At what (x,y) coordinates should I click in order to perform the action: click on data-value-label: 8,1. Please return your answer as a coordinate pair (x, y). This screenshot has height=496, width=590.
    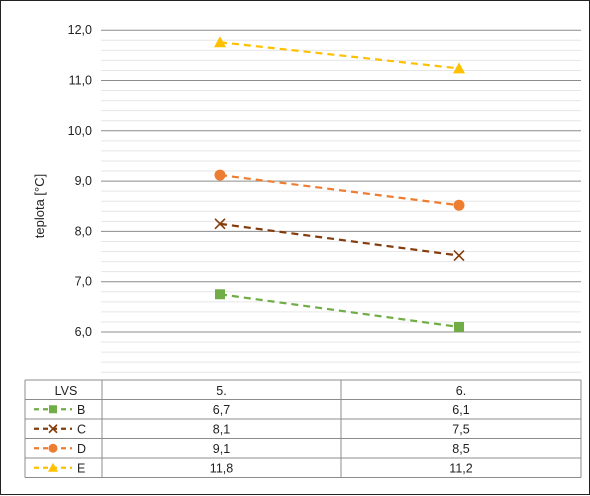
    Looking at the image, I should click on (221, 429).